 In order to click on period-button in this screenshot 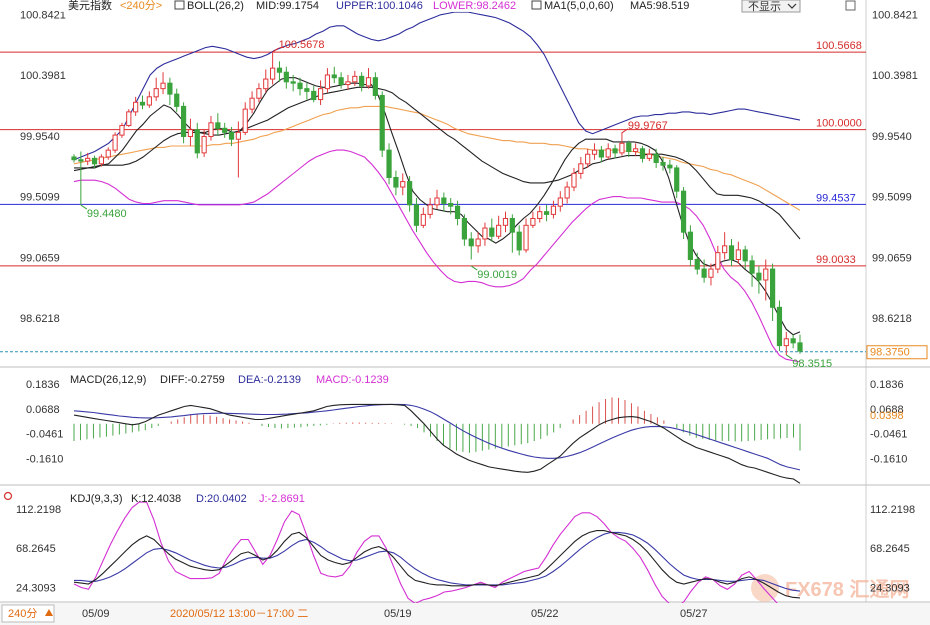, I will do `click(28, 613)`.